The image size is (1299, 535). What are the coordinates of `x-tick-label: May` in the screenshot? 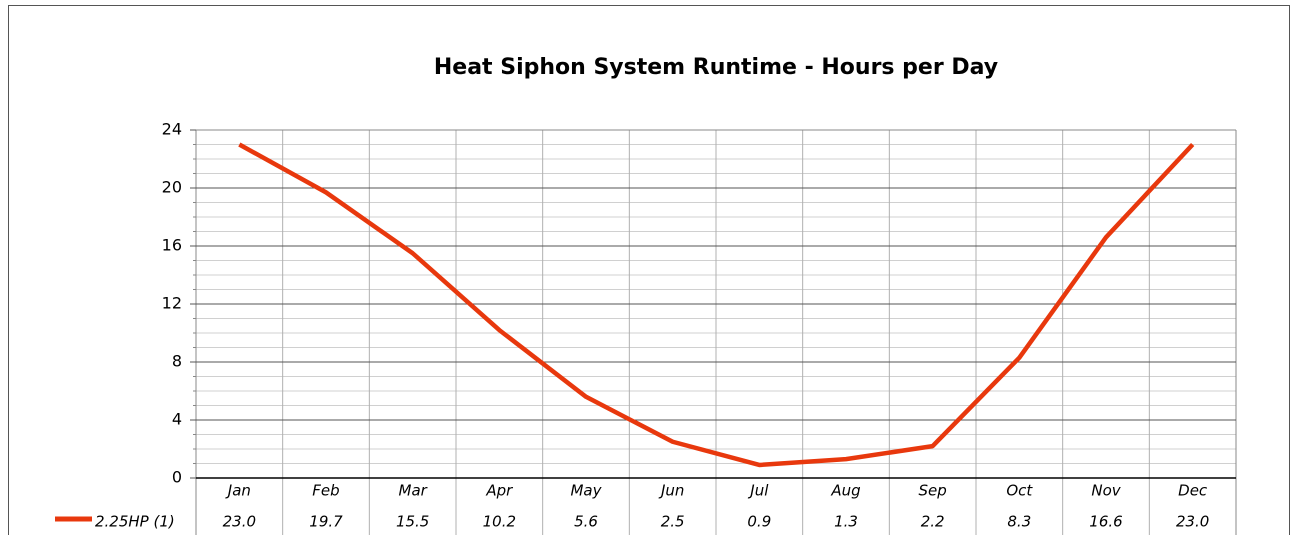 It's located at (586, 491).